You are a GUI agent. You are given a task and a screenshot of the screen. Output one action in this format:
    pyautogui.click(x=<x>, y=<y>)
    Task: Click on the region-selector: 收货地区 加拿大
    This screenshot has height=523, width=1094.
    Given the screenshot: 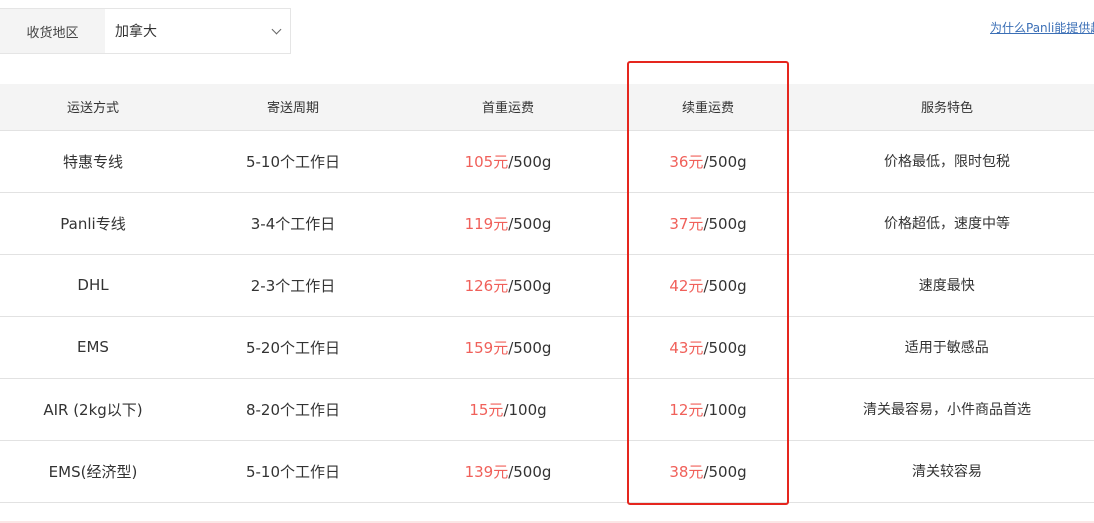 What is the action you would take?
    pyautogui.click(x=145, y=31)
    